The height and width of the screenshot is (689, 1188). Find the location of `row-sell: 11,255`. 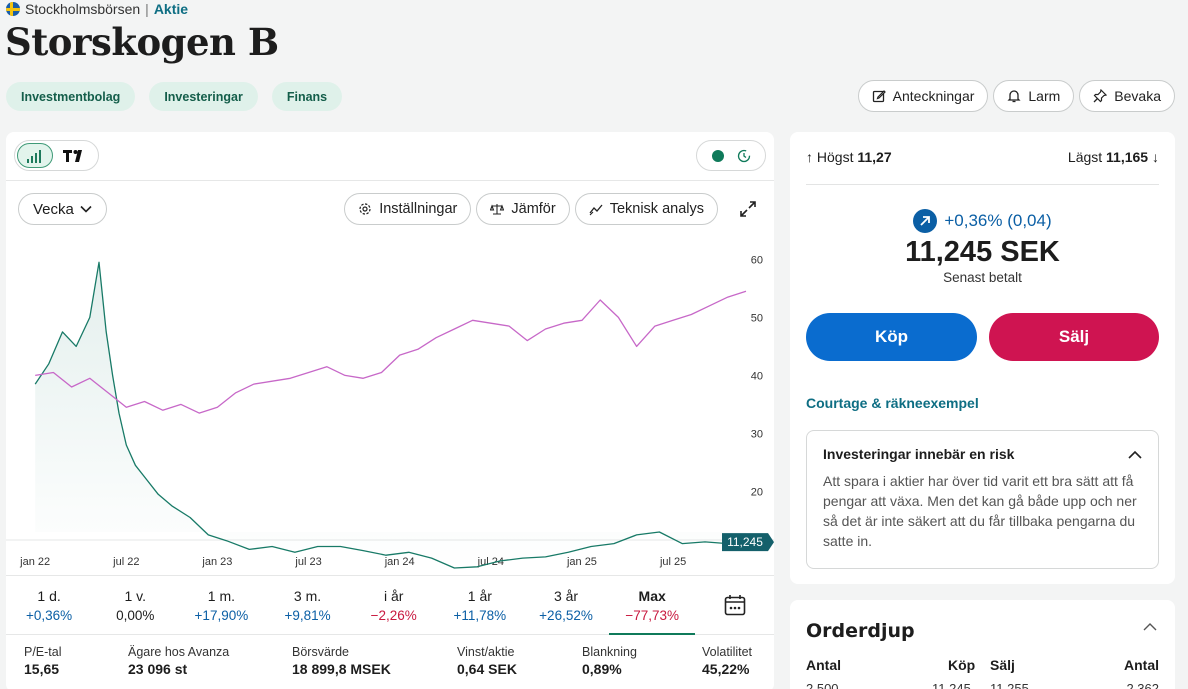

row-sell: 11,255 is located at coordinates (1009, 685).